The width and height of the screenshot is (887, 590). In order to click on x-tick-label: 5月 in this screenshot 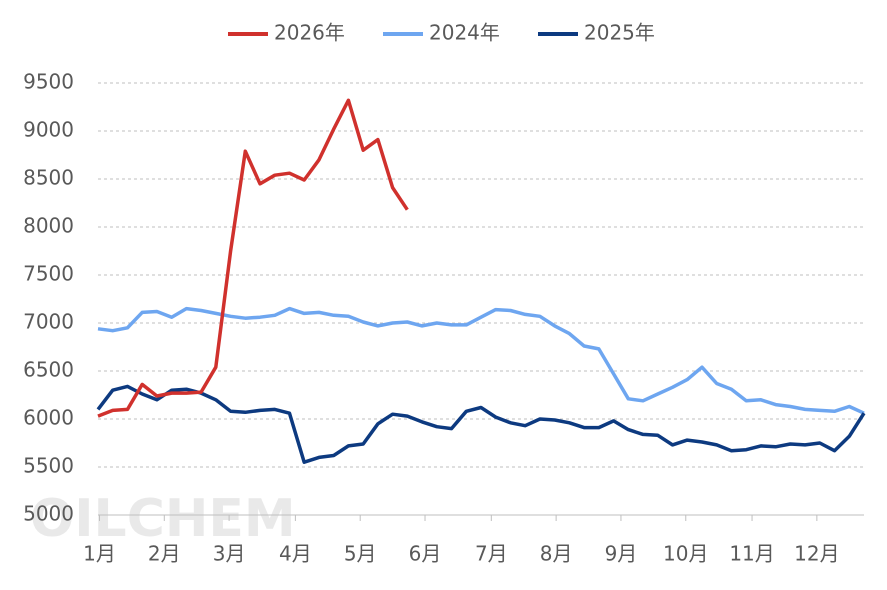, I will do `click(360, 554)`.